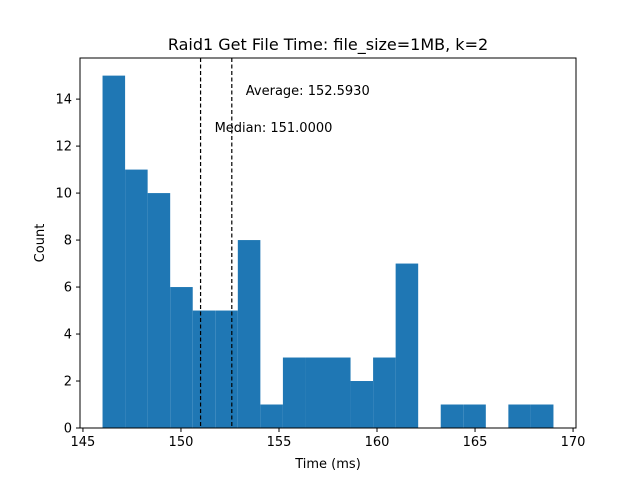 This screenshot has width=640, height=480. I want to click on average-label: Average: 152.5930, so click(308, 91).